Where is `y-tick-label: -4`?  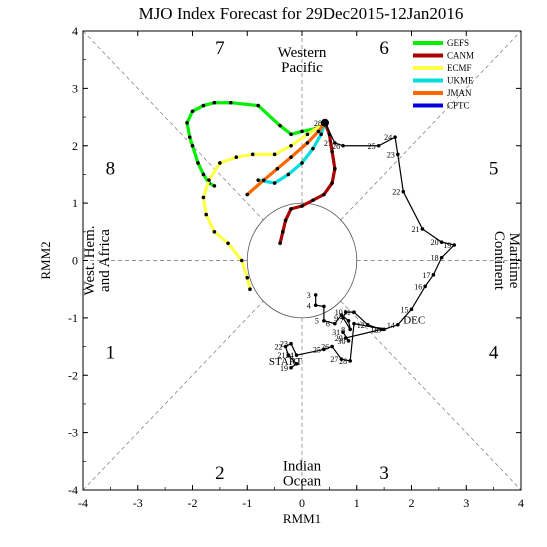 y-tick-label: -4 is located at coordinates (73, 490).